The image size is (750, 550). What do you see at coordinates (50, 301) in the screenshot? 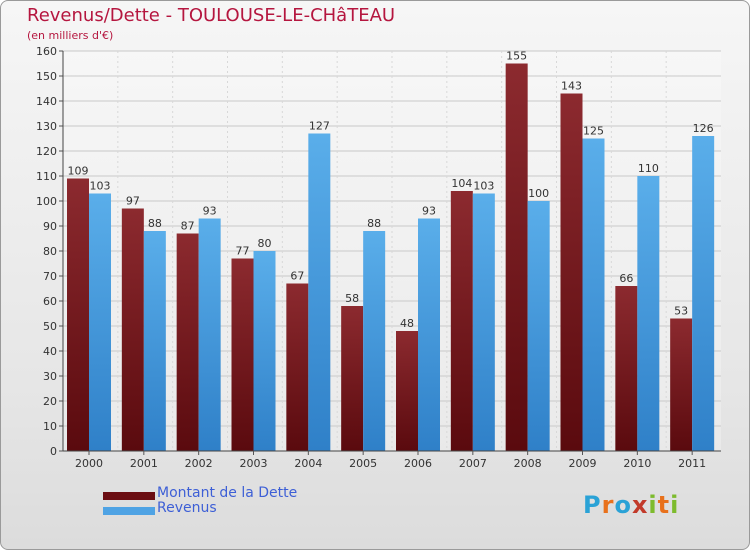
I see `y-tick-label: 60` at bounding box center [50, 301].